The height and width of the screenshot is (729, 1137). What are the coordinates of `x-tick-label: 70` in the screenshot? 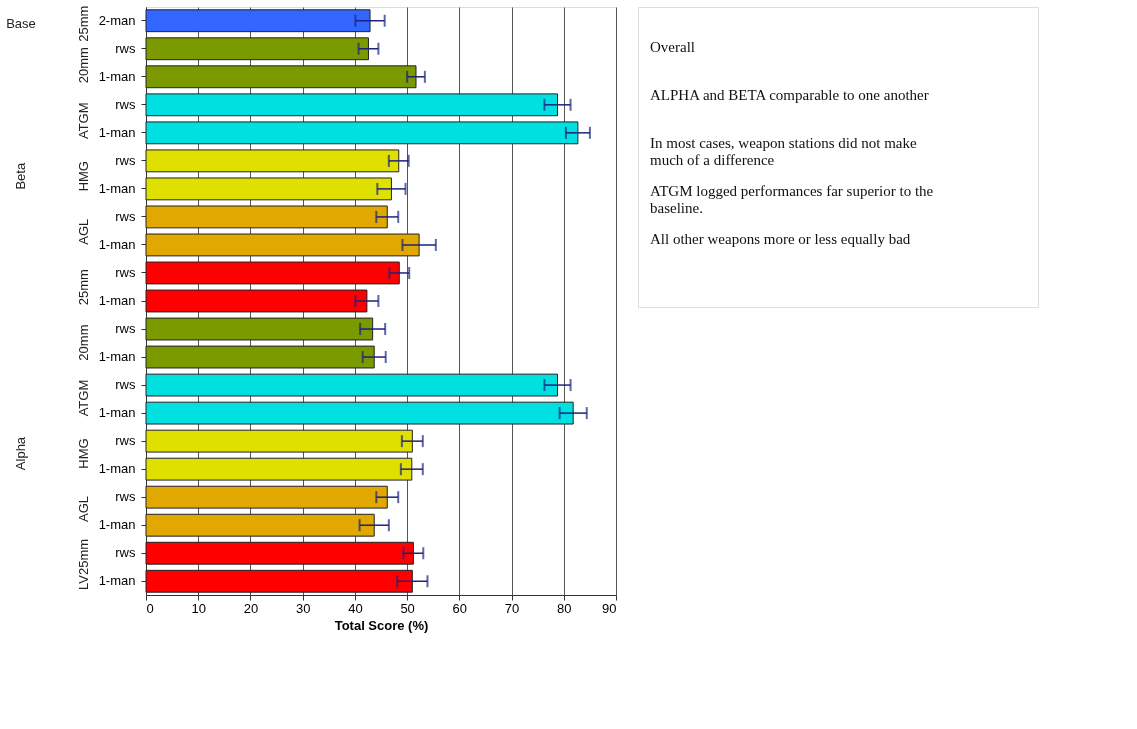 It's located at (512, 608).